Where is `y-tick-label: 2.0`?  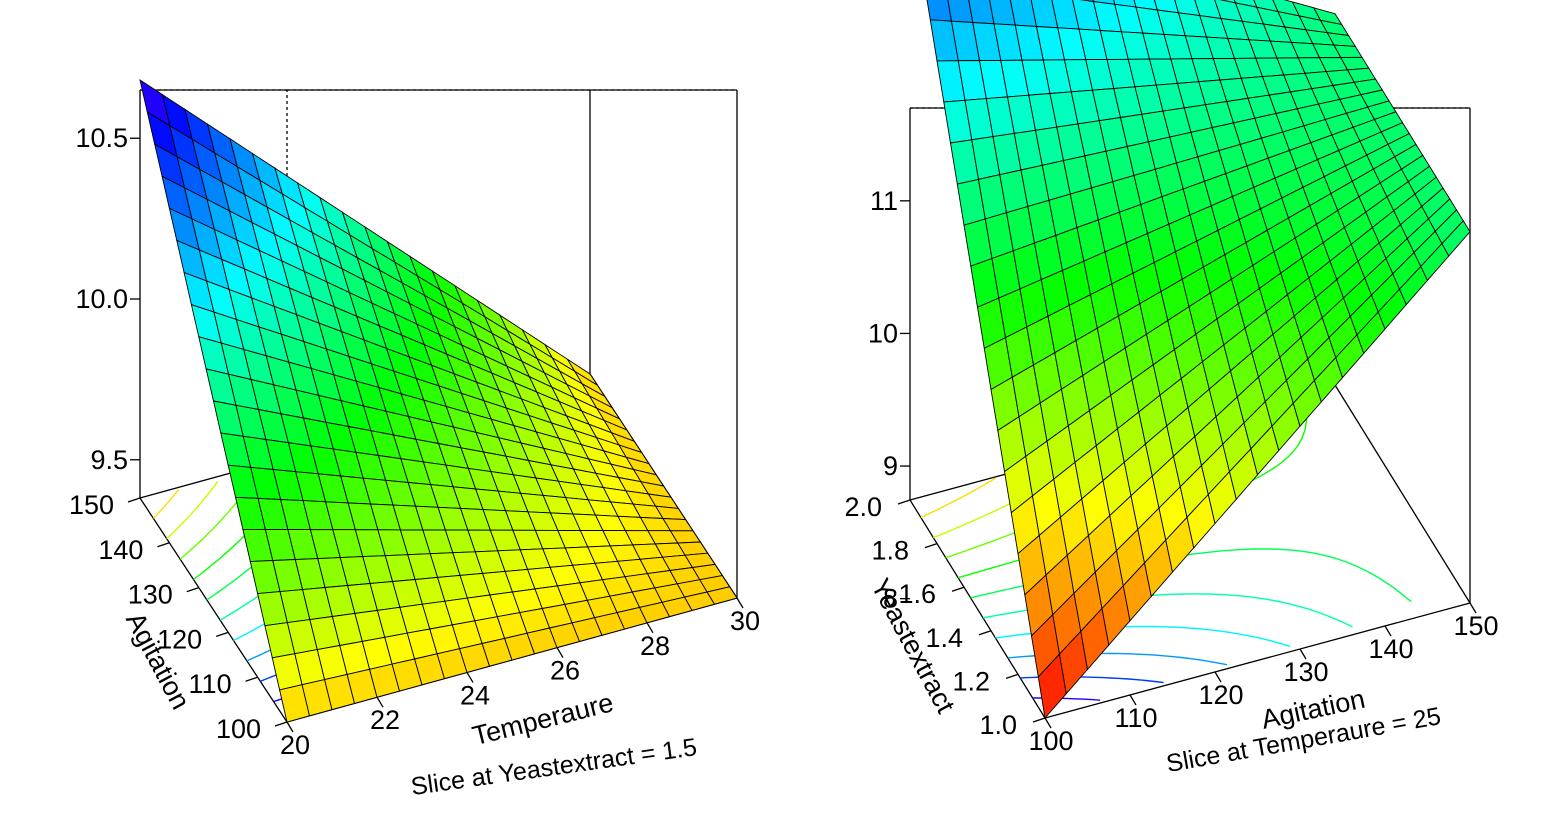
y-tick-label: 2.0 is located at coordinates (863, 507).